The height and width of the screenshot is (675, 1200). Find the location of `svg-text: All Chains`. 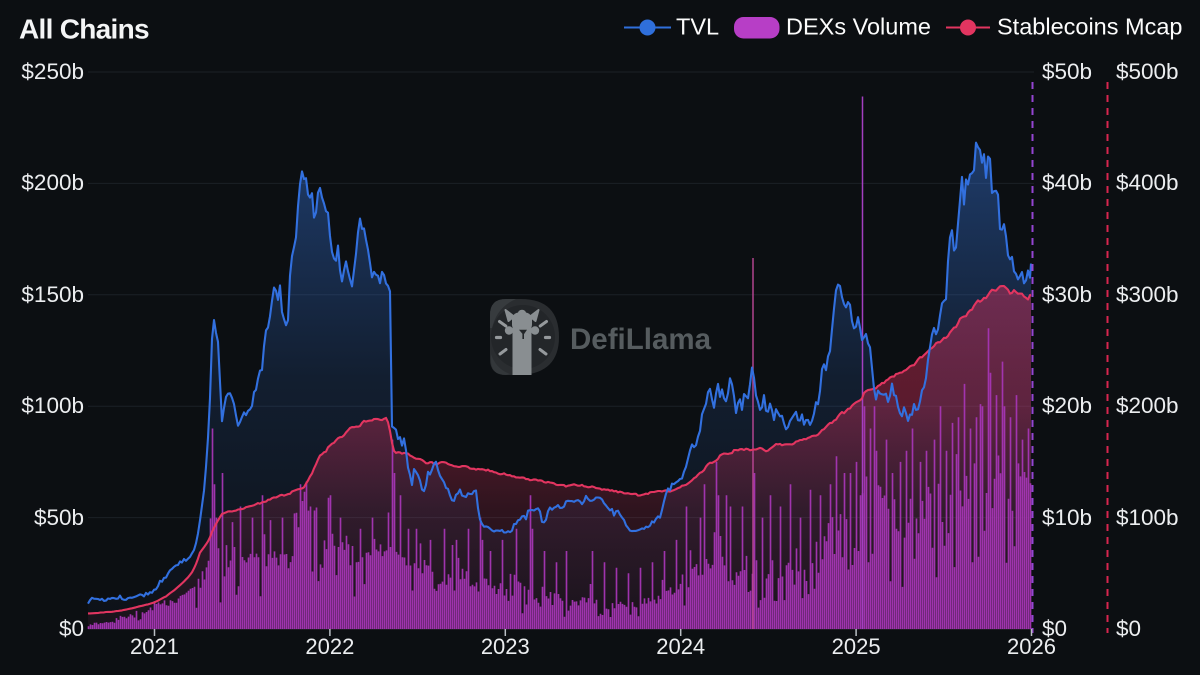

svg-text: All Chains is located at coordinates (84, 29).